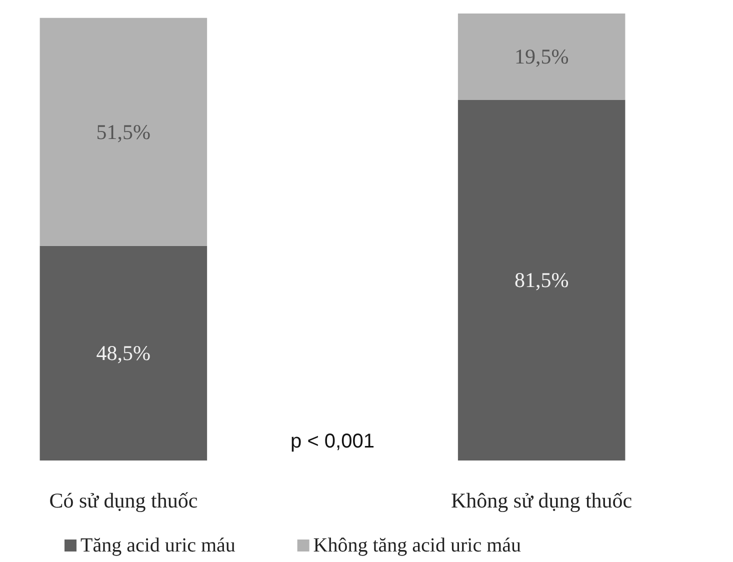  I want to click on x-tick-label: Không sử dụng thuốc, so click(541, 500).